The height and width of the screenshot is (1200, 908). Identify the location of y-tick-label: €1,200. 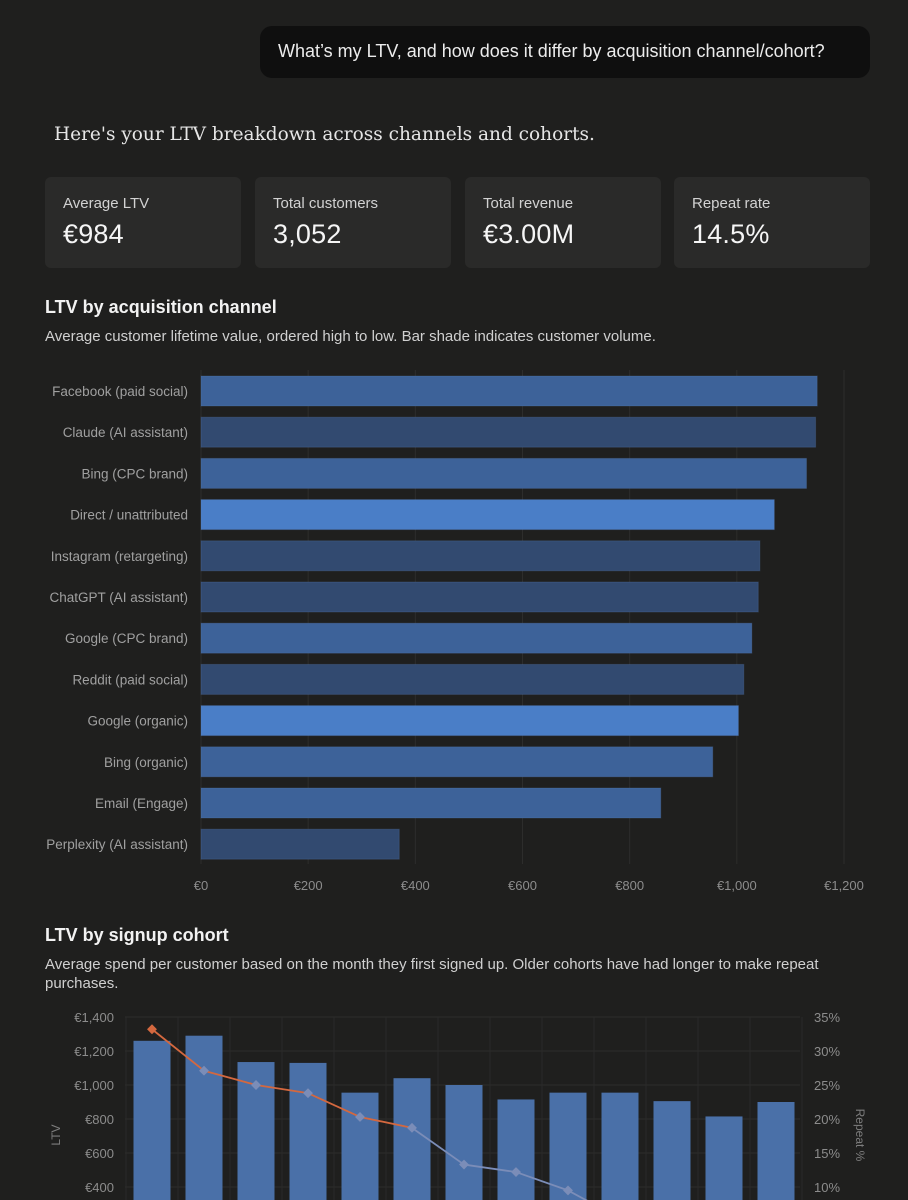
(94, 1051).